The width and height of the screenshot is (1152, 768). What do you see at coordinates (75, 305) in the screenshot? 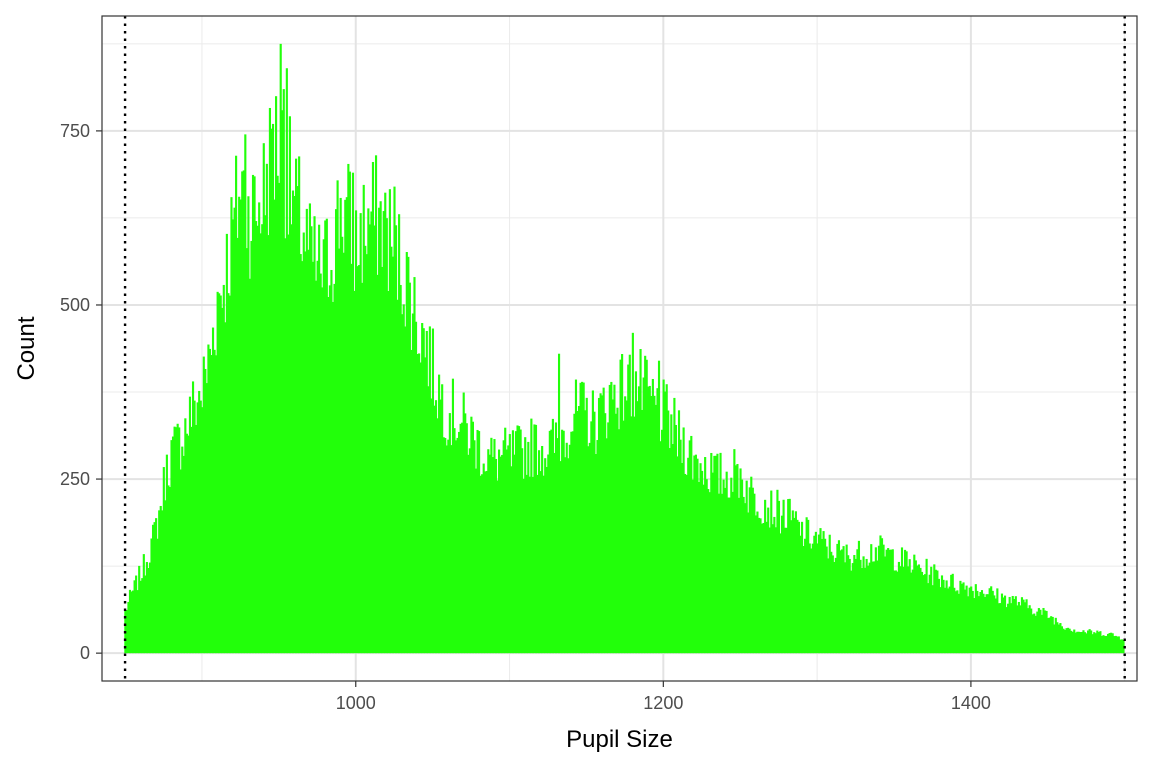
I see `y-tick-label: 500` at bounding box center [75, 305].